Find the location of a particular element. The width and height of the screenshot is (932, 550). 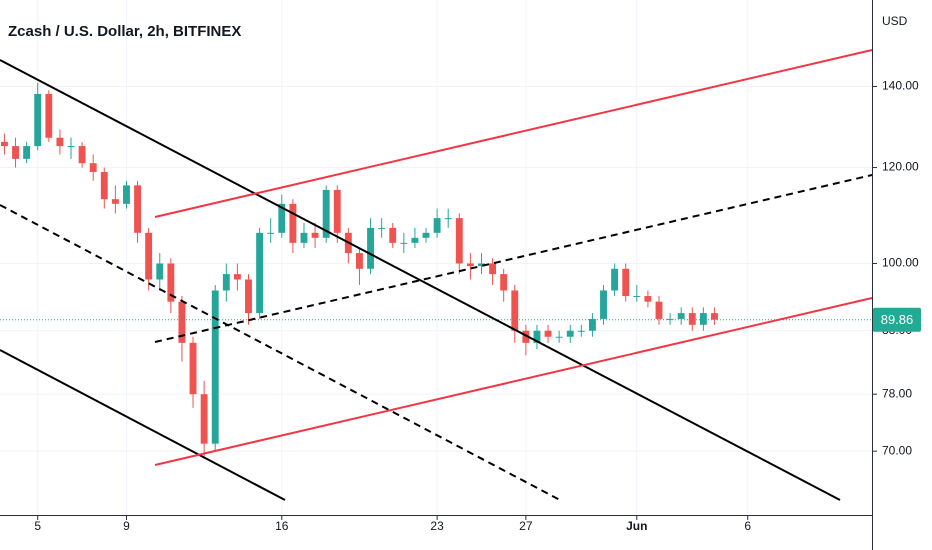

y-tick-label: 100.00 is located at coordinates (900, 263).